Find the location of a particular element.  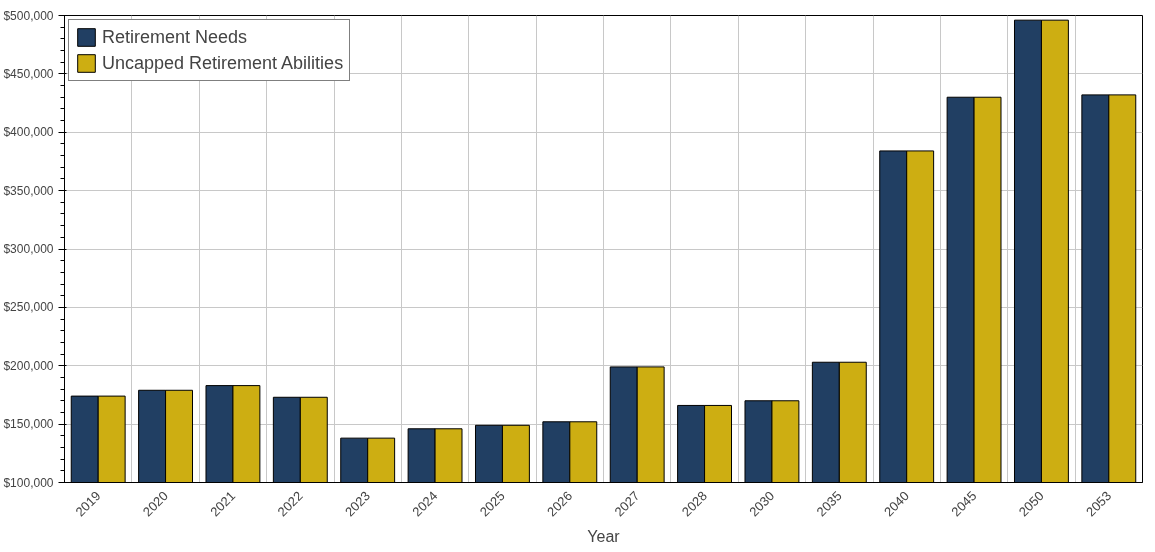

y-tick-label: $100,000 is located at coordinates (28, 482).